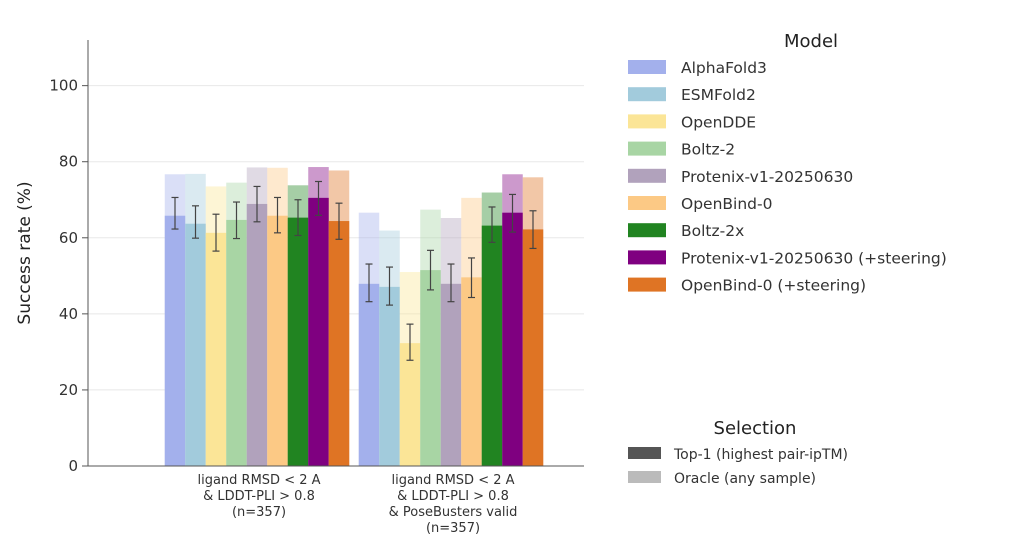 The height and width of the screenshot is (552, 1024). Describe the element at coordinates (25, 252) in the screenshot. I see `y-axis-title: Success rate (%)` at that location.